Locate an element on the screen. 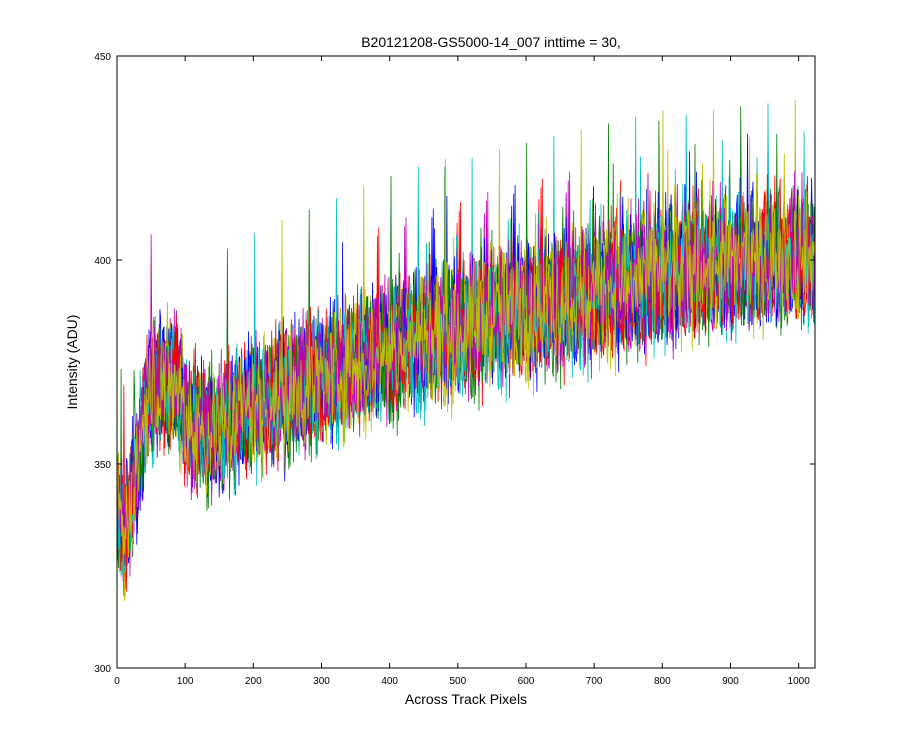  chart-title: B20121208-GS5000-14_007 inttime = 30, is located at coordinates (491, 42).